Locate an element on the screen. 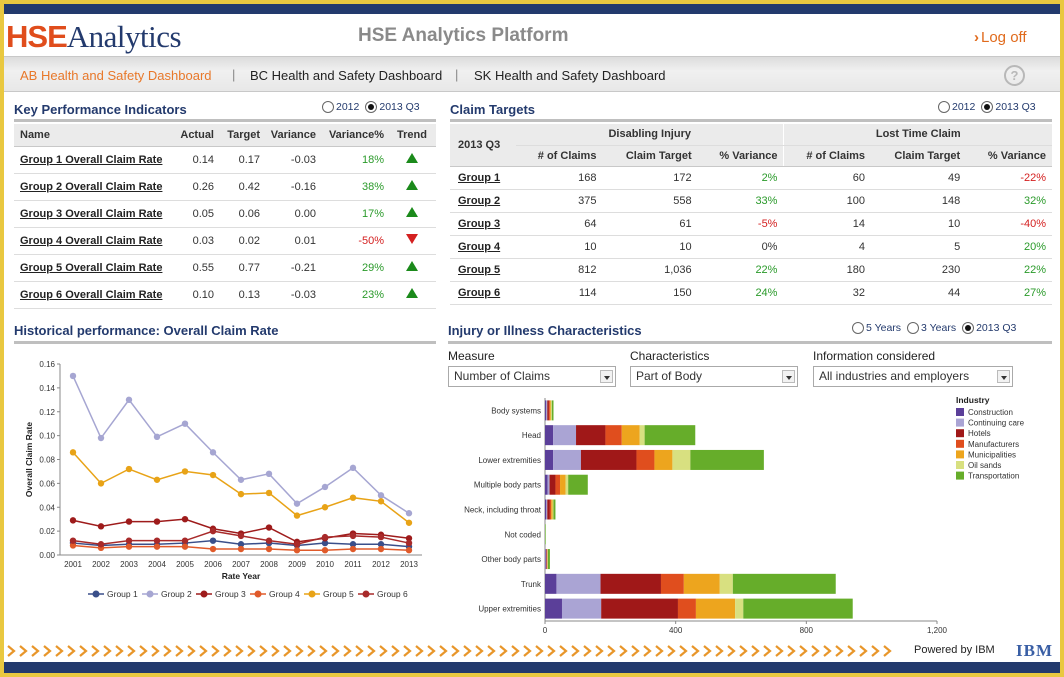 Image resolution: width=1064 pixels, height=677 pixels. ct-group-link: Group 2 is located at coordinates (483, 201).